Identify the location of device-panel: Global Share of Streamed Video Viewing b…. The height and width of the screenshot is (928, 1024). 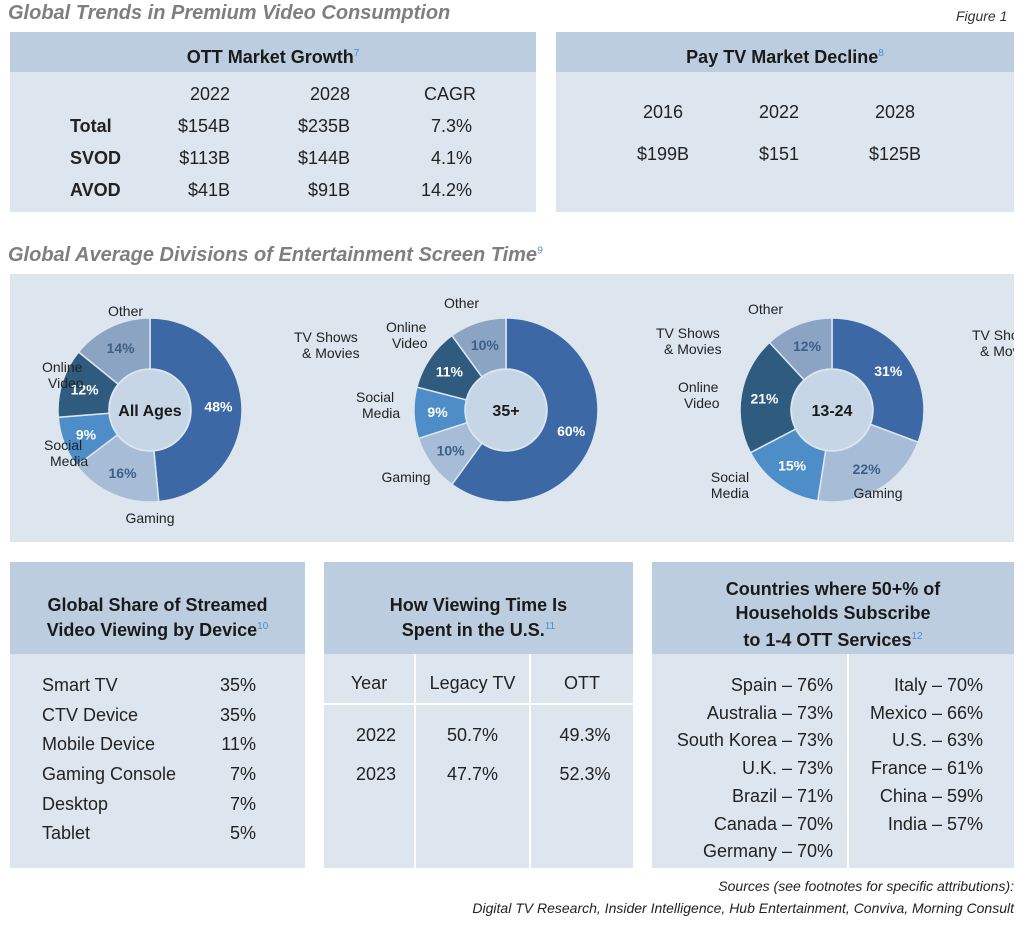
(157, 715).